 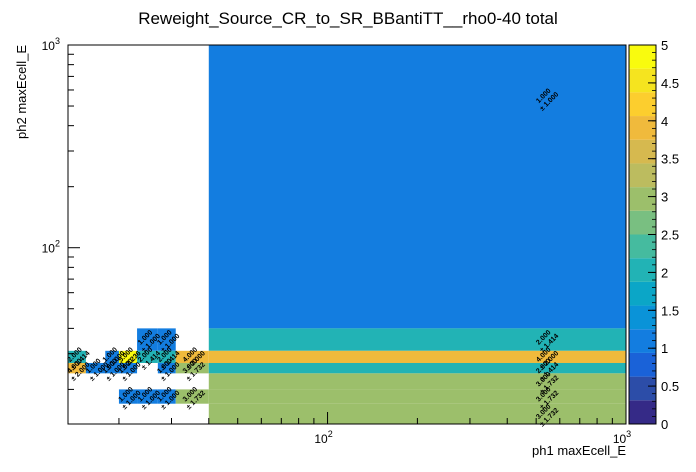 I want to click on color-scale-tick-label: 0.5, so click(x=670, y=386).